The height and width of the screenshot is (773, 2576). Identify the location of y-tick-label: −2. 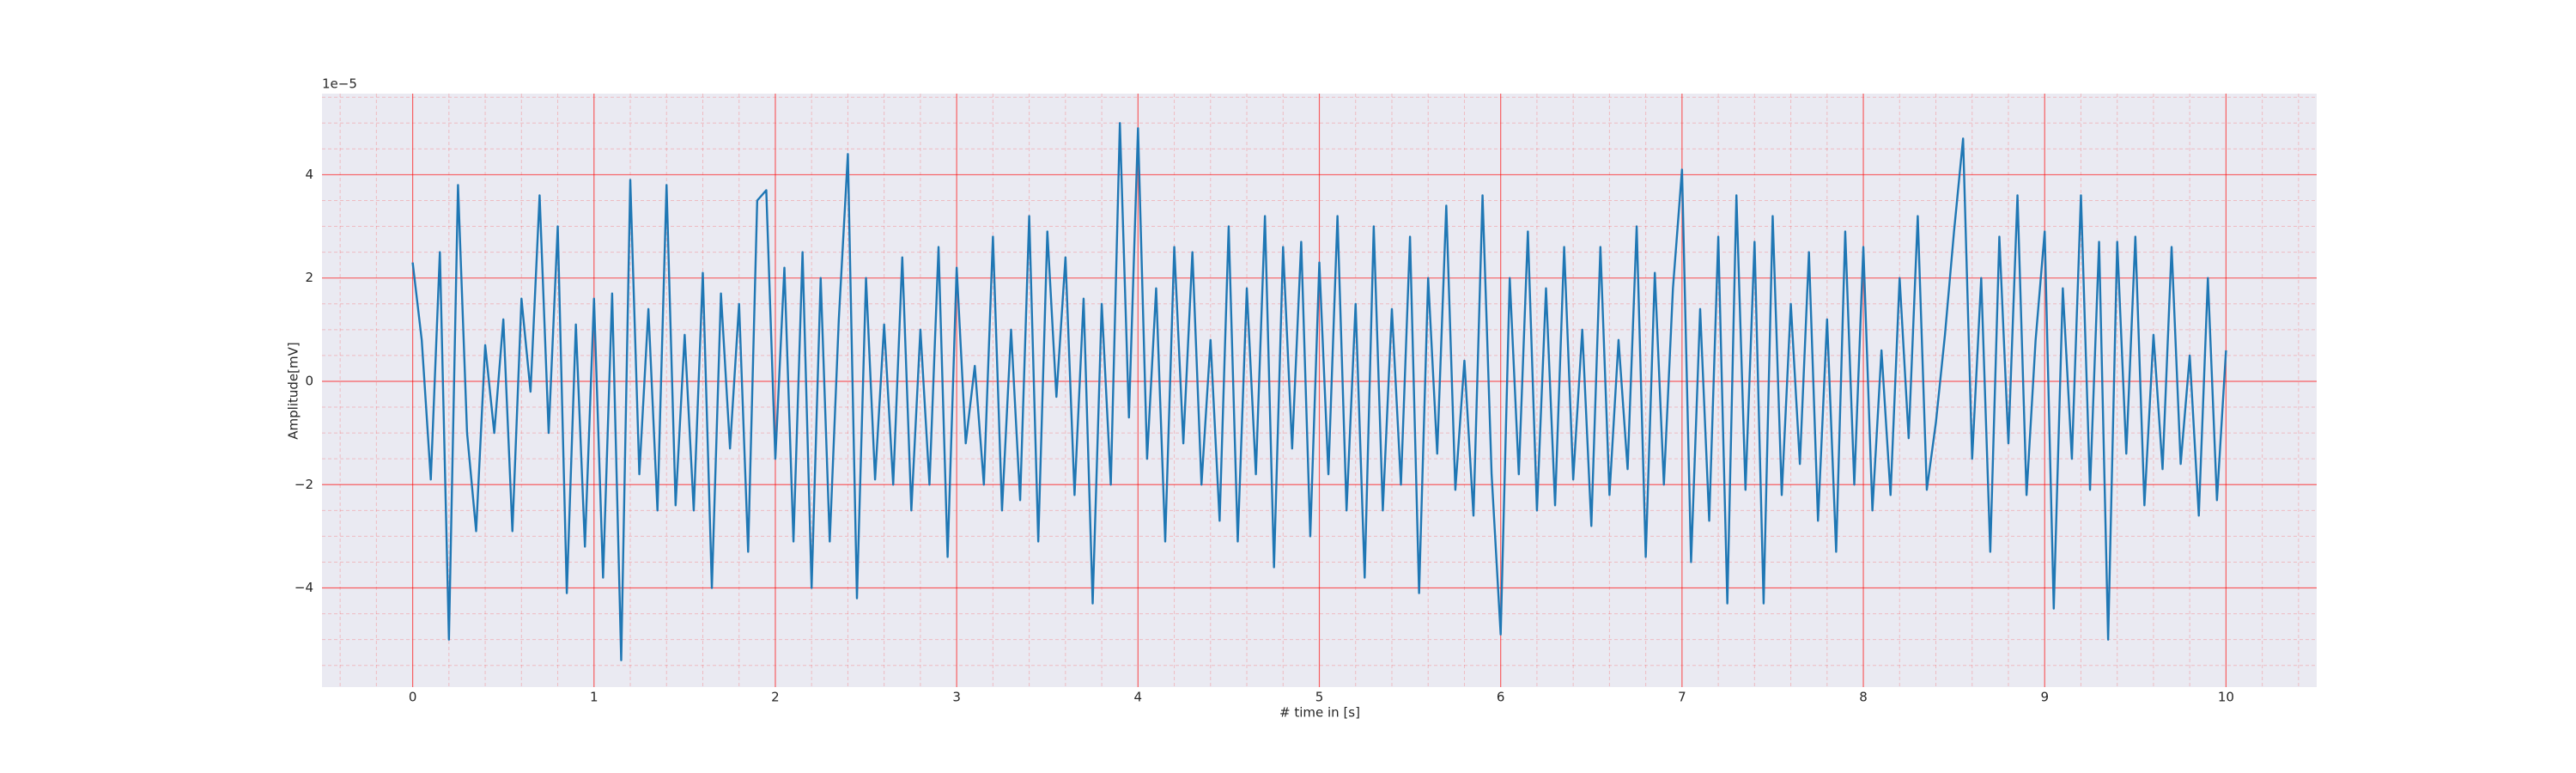
(304, 485).